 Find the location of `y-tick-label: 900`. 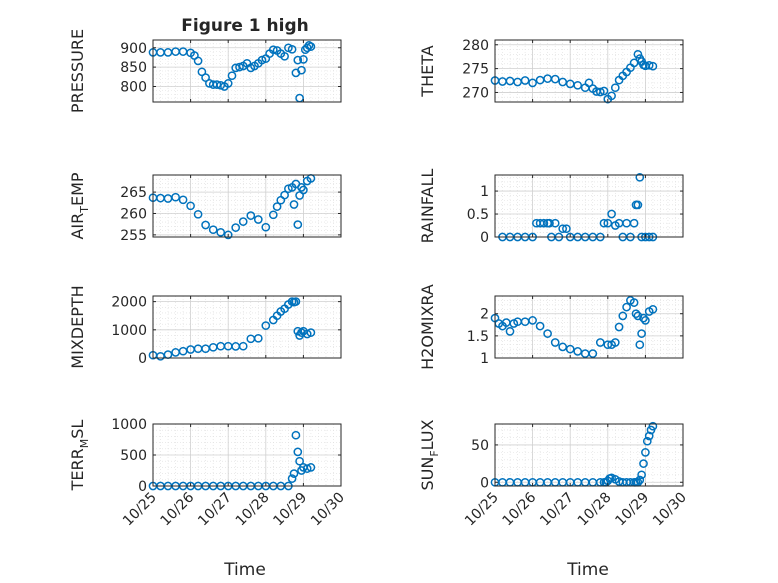

y-tick-label: 900 is located at coordinates (133, 49).